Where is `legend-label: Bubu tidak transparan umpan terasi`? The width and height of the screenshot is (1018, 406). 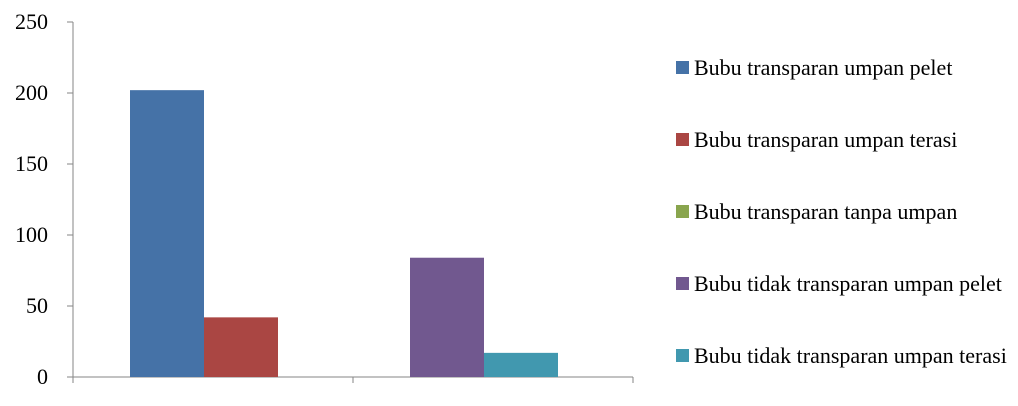
legend-label: Bubu tidak transparan umpan terasi is located at coordinates (850, 355).